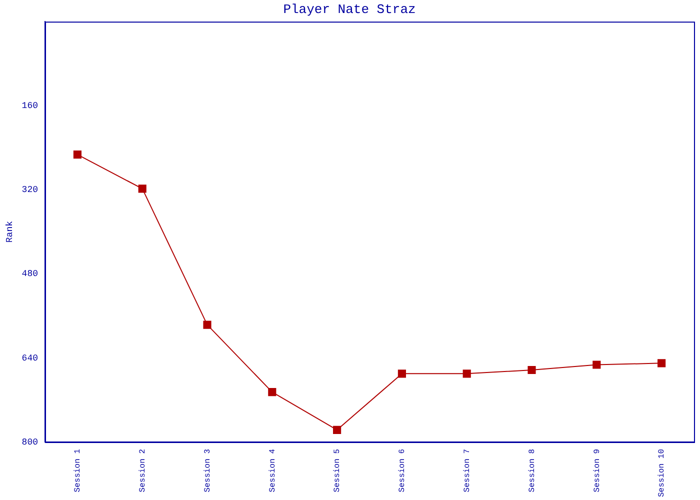  What do you see at coordinates (30, 190) in the screenshot?
I see `y-tick-label: 320` at bounding box center [30, 190].